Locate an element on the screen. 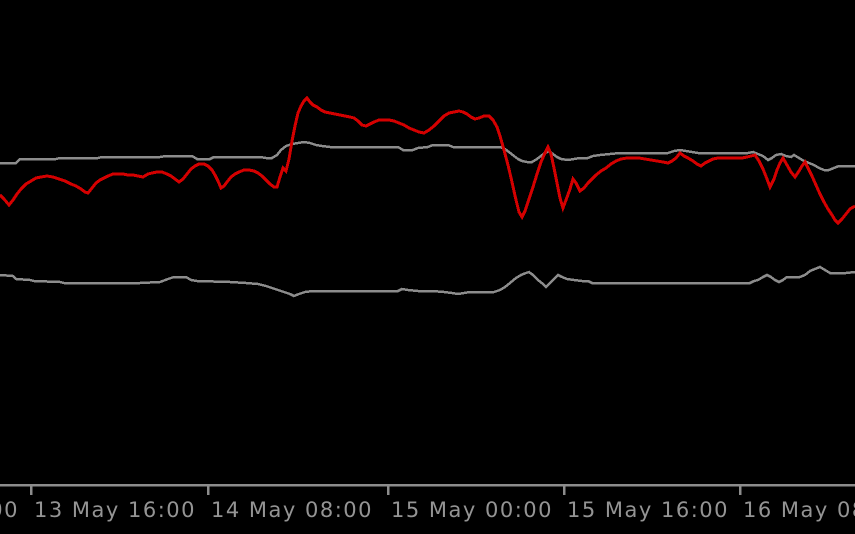 Image resolution: width=855 pixels, height=534 pixels. x-tick-label: 15 May 16:00 is located at coordinates (648, 510).